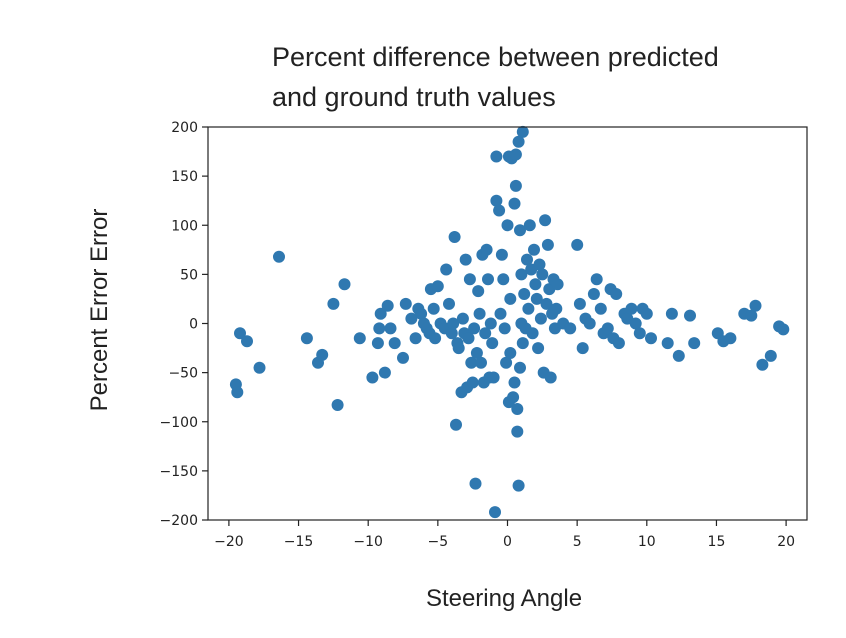 This screenshot has height=638, width=846. Describe the element at coordinates (189, 275) in the screenshot. I see `y-tick-label: 50` at that location.